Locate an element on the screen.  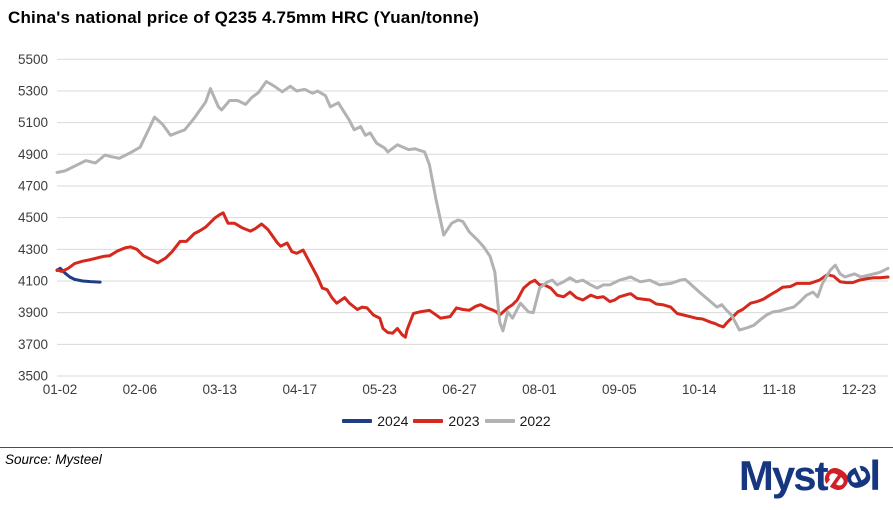
logo-text-myst: Myst is located at coordinates (783, 475).